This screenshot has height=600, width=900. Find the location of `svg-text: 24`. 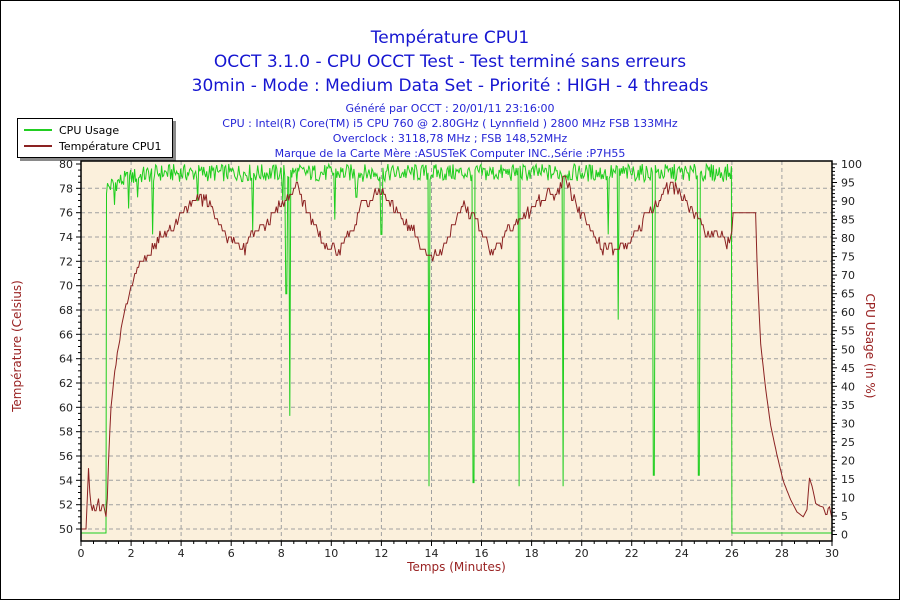

svg-text: 24 is located at coordinates (682, 553).